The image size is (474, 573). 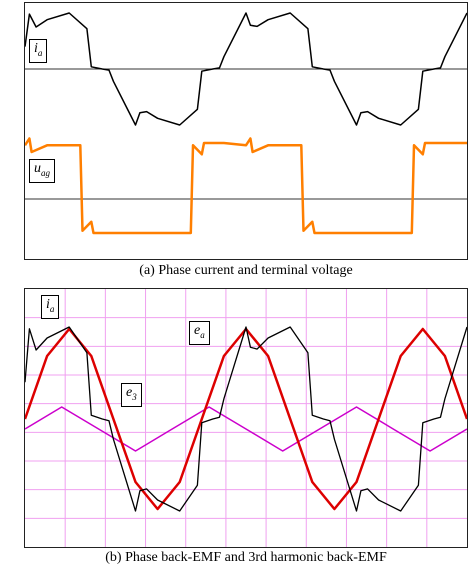 I want to click on label-ea: ea, so click(x=199, y=333).